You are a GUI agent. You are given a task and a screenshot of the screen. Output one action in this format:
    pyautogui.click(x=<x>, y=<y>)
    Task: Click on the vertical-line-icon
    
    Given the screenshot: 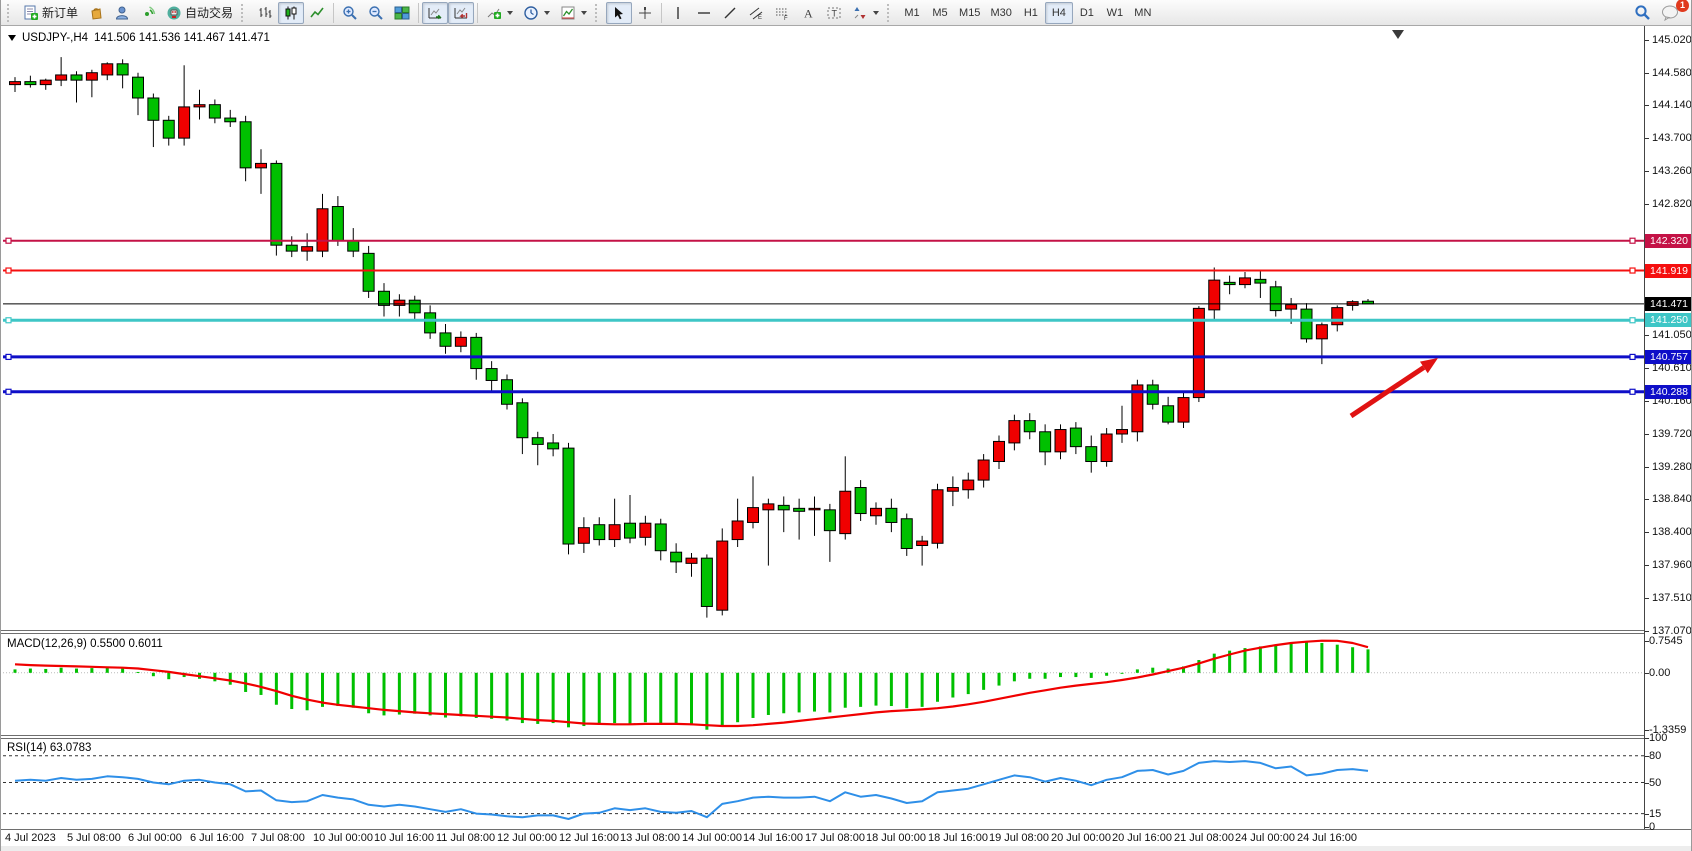 What is the action you would take?
    pyautogui.click(x=678, y=13)
    